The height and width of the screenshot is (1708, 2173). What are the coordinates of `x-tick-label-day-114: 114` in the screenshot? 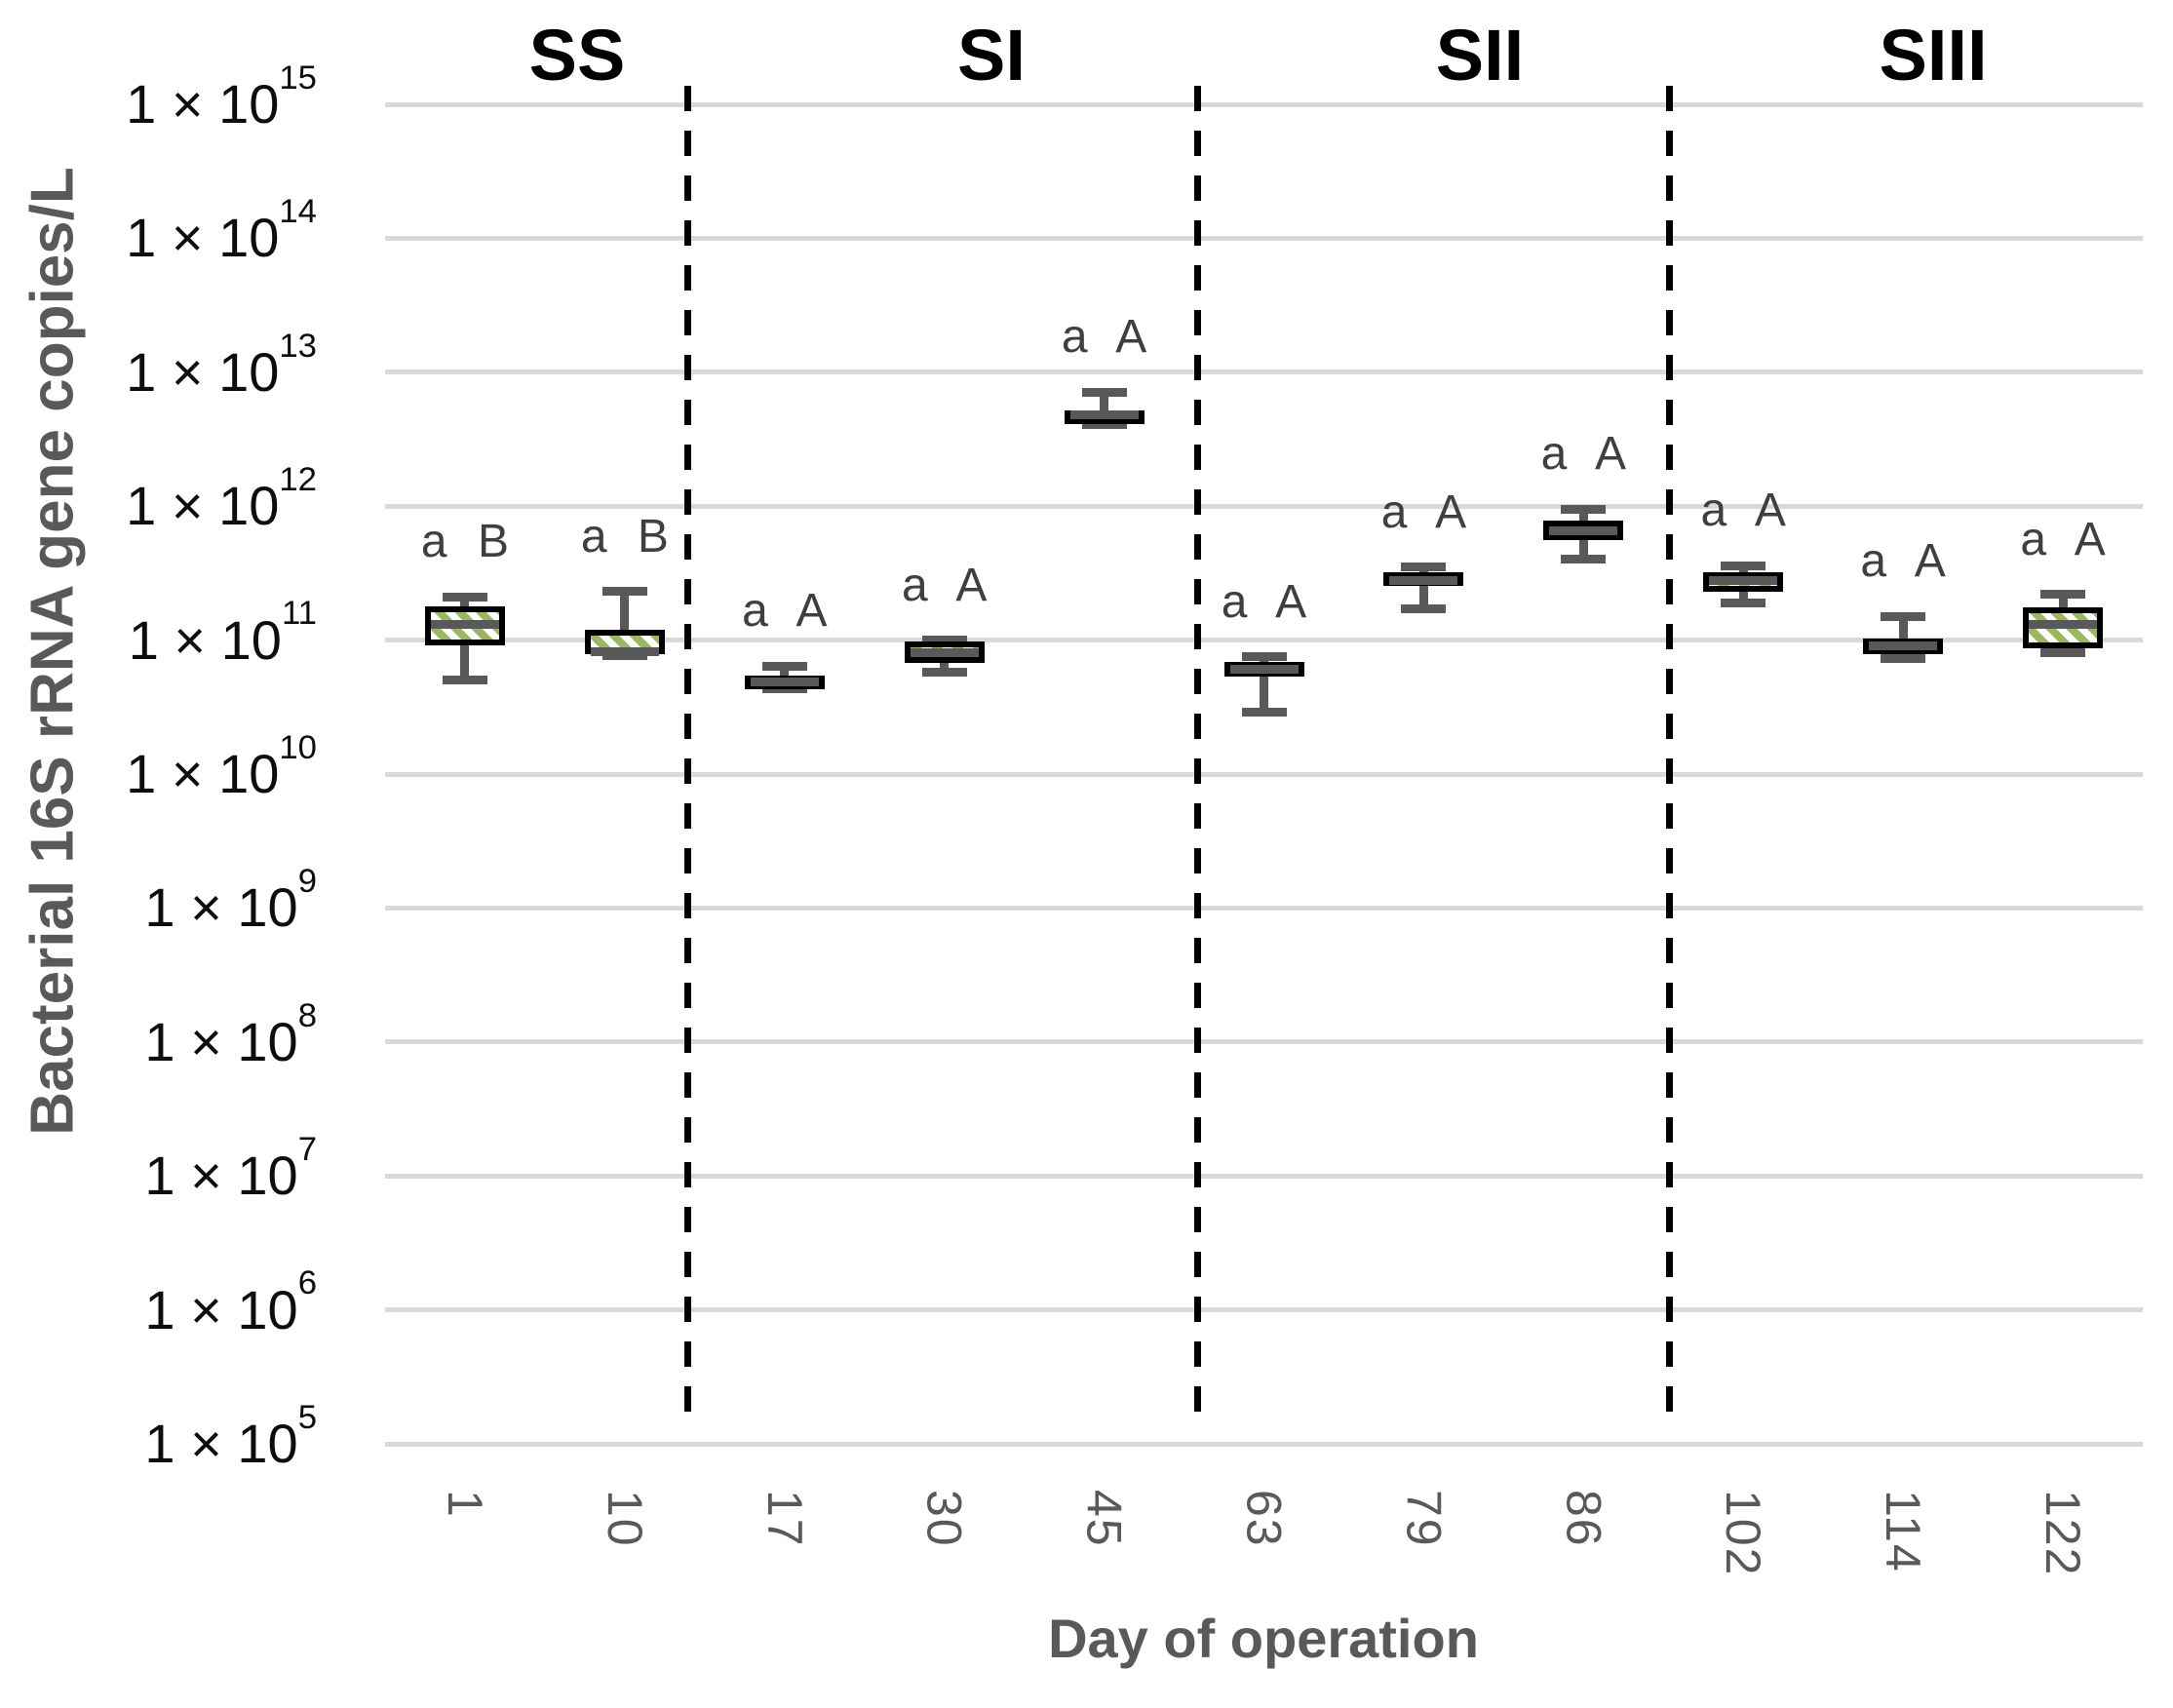 It's located at (1903, 1531).